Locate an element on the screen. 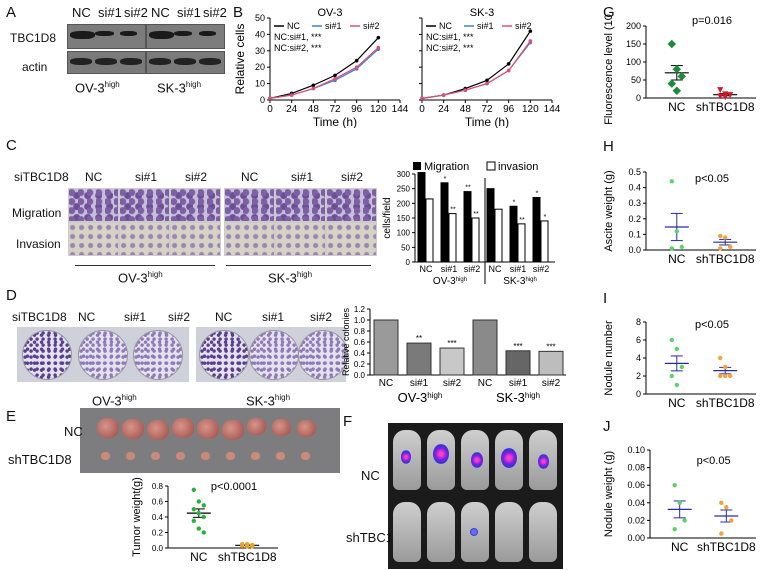 The height and width of the screenshot is (570, 766). panel-label-b: B is located at coordinates (238, 12).